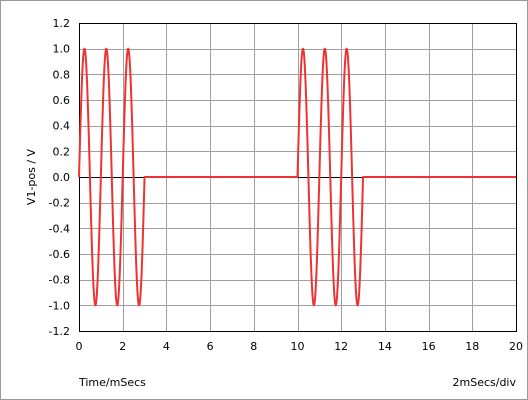 The height and width of the screenshot is (400, 528). What do you see at coordinates (485, 382) in the screenshot?
I see `x-scale-label: 2mSecs/div` at bounding box center [485, 382].